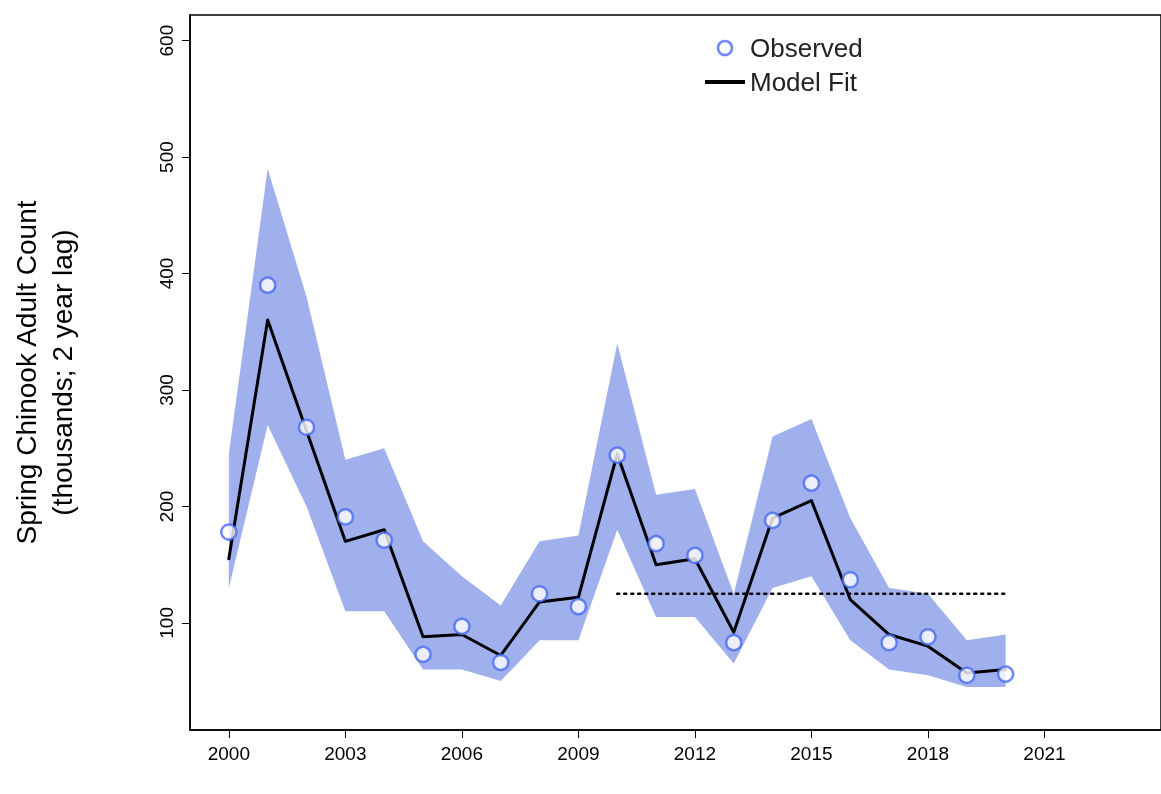 The height and width of the screenshot is (794, 1161). I want to click on x-tick-label: 2018, so click(928, 753).